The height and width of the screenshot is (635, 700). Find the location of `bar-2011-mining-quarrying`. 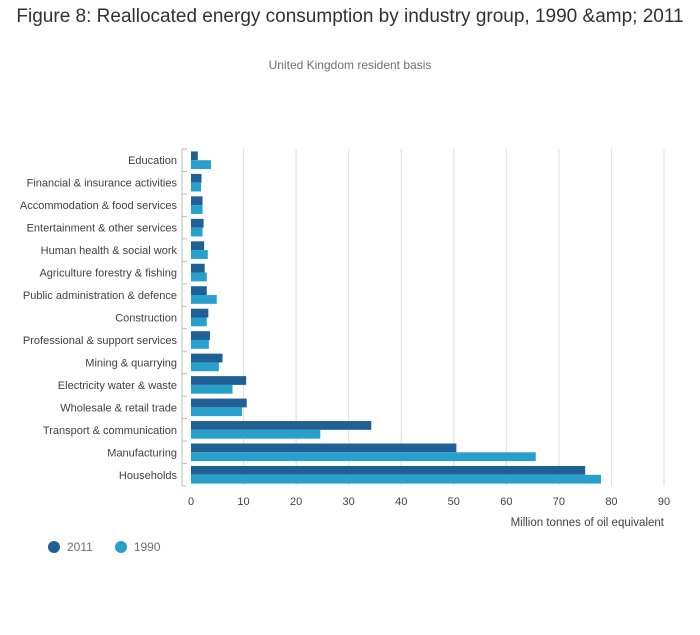

bar-2011-mining-quarrying is located at coordinates (207, 358).